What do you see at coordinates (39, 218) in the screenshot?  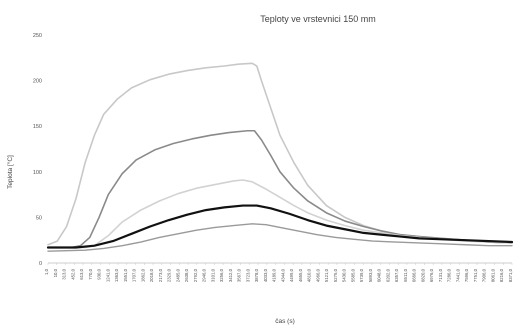 I see `y-tick-label: 50` at bounding box center [39, 218].